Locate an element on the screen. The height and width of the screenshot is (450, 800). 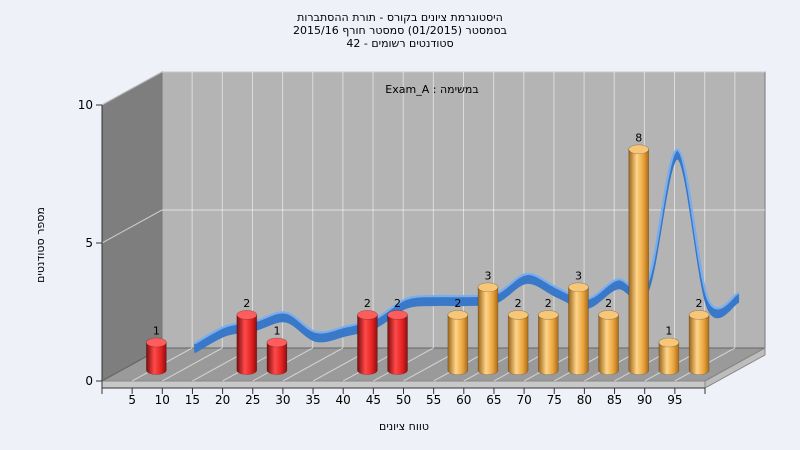
x-tick-label: 65 is located at coordinates (493, 400).